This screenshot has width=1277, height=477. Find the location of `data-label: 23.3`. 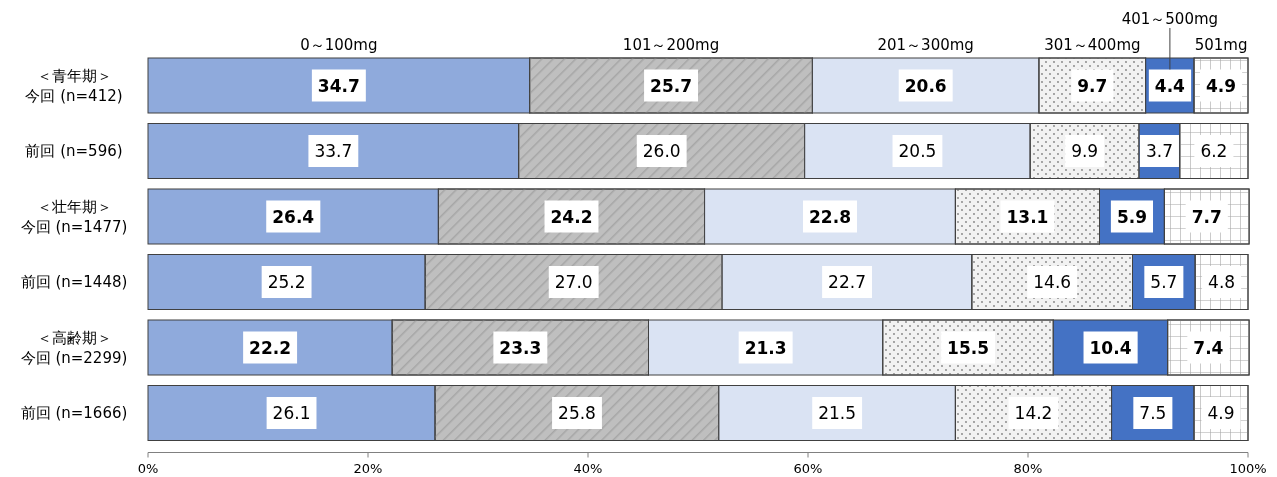

data-label: 23.3 is located at coordinates (520, 347).